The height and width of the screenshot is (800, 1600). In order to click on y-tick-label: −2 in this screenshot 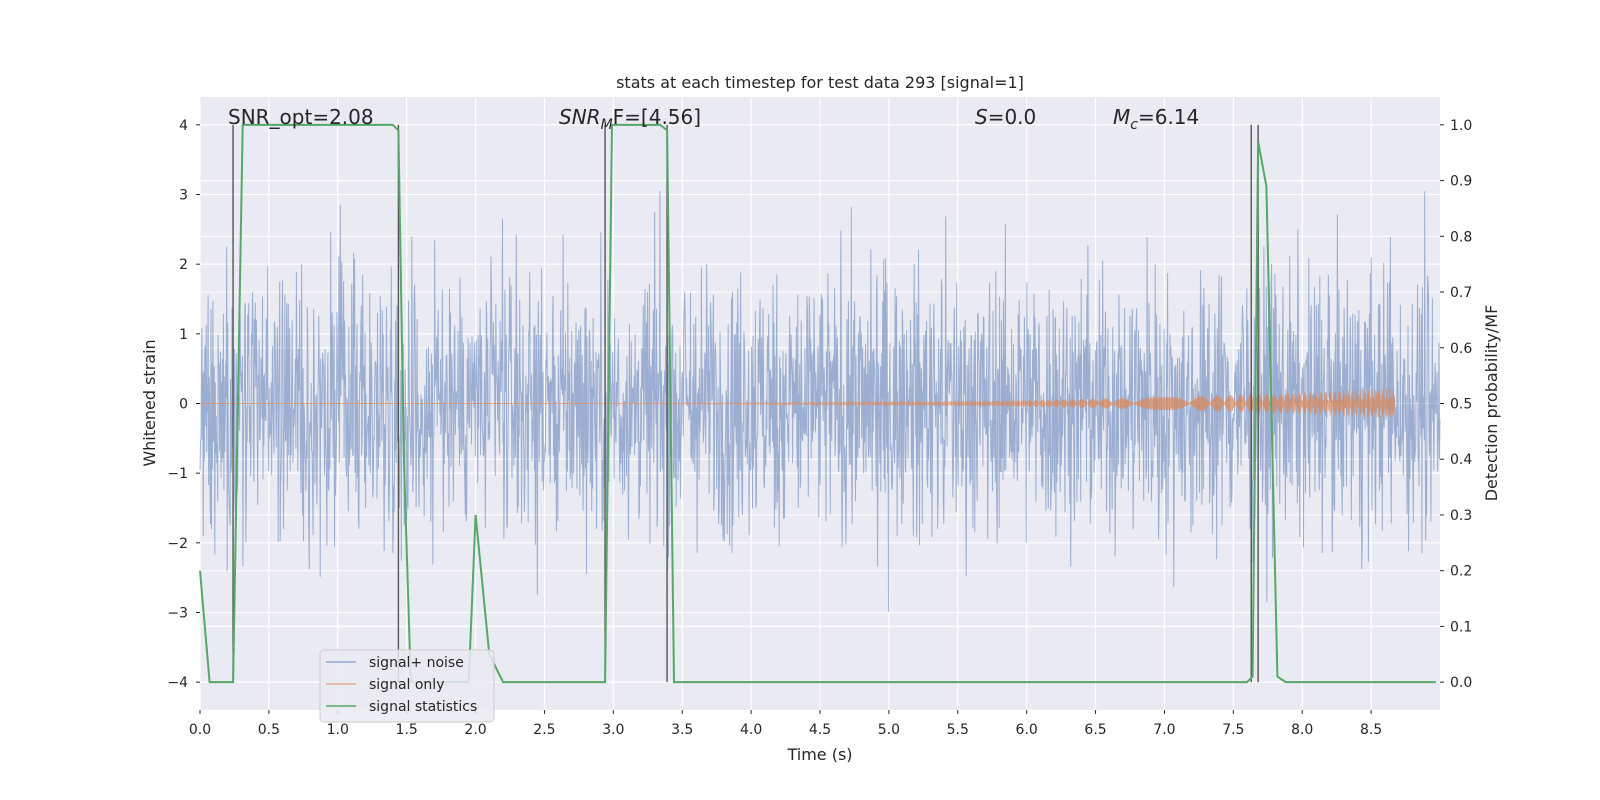, I will do `click(177, 544)`.